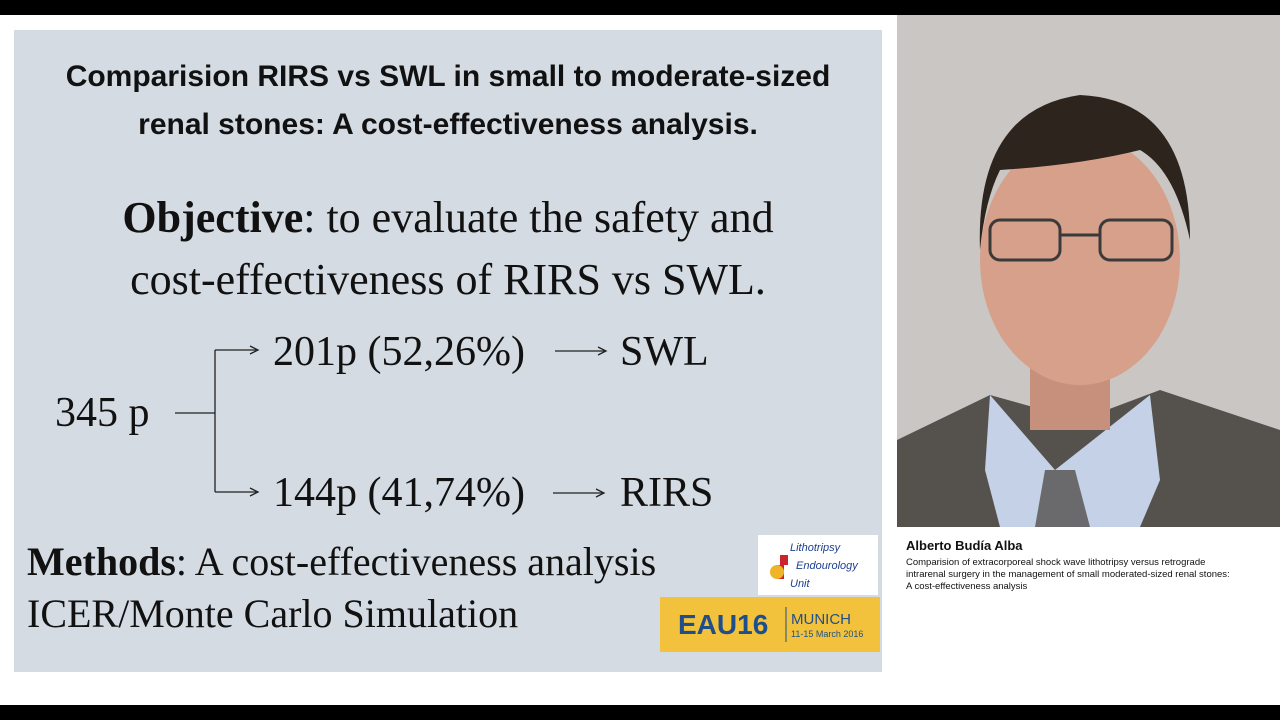 The height and width of the screenshot is (720, 1280). I want to click on talk-description: A cost-effectiveness analysis, so click(967, 586).